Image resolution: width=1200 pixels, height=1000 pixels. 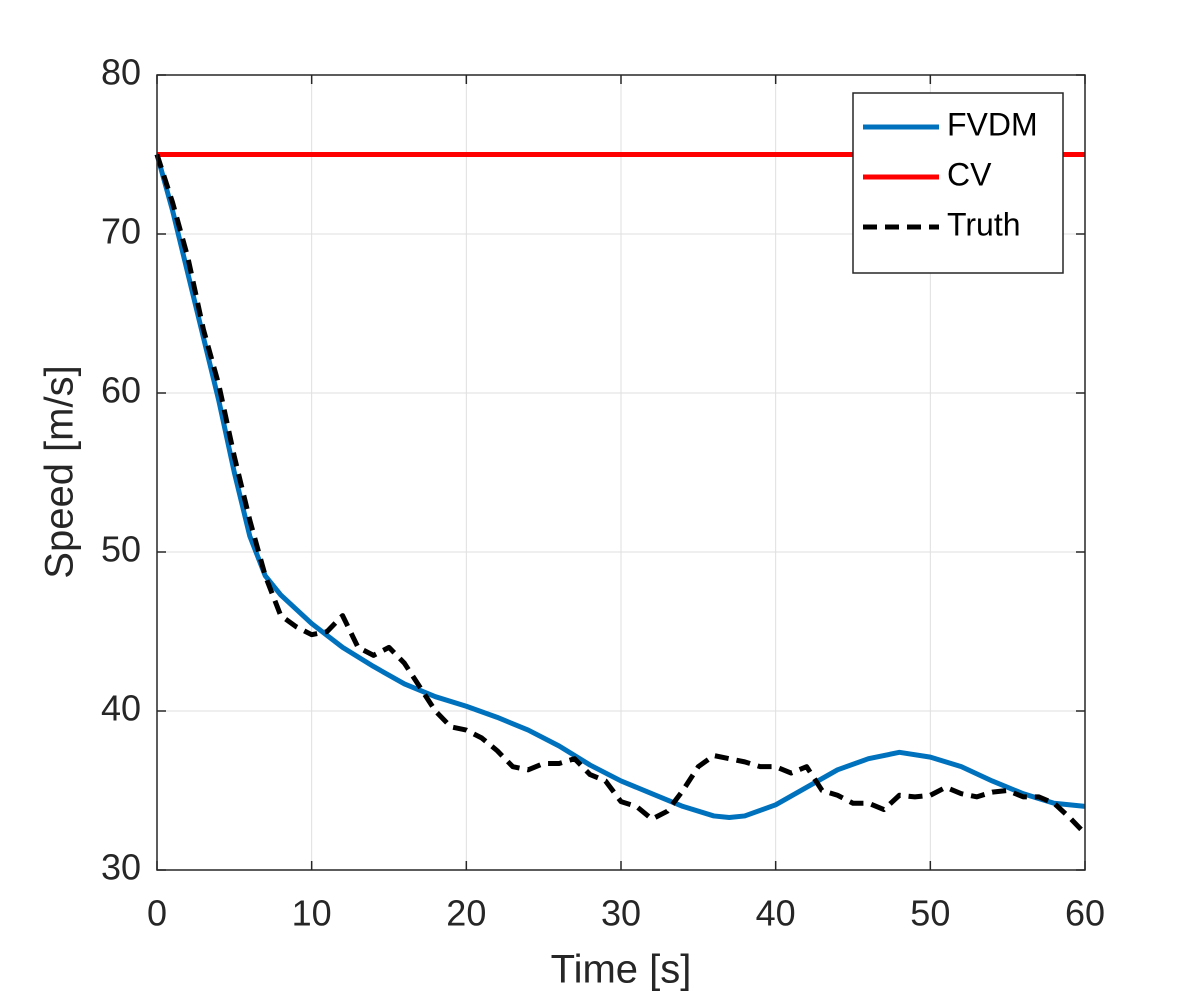 What do you see at coordinates (121, 708) in the screenshot?
I see `y-tick-label: 40` at bounding box center [121, 708].